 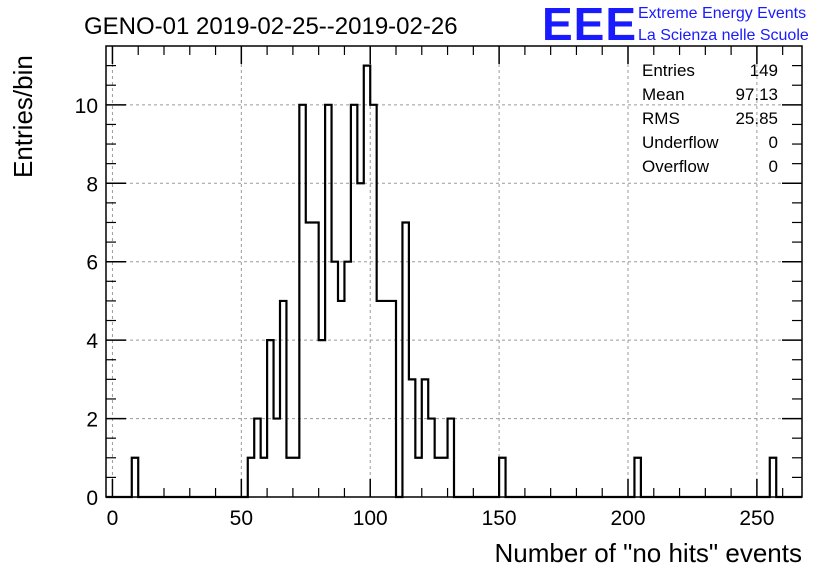 I want to click on eee-logo-line2: La Scienza nelle Scuole, so click(x=723, y=35).